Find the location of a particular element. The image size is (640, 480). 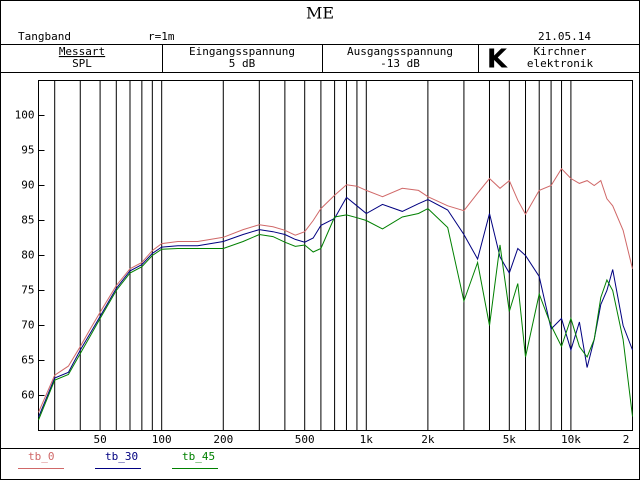

logo: K is located at coordinates (497, 60).